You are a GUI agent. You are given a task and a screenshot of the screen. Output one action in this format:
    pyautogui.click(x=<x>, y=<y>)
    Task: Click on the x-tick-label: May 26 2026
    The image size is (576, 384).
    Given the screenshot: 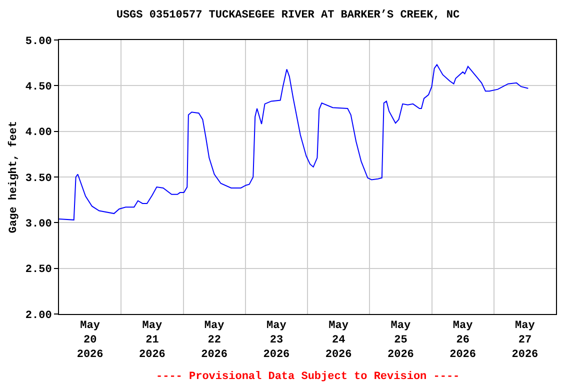 What is the action you would take?
    pyautogui.click(x=463, y=340)
    